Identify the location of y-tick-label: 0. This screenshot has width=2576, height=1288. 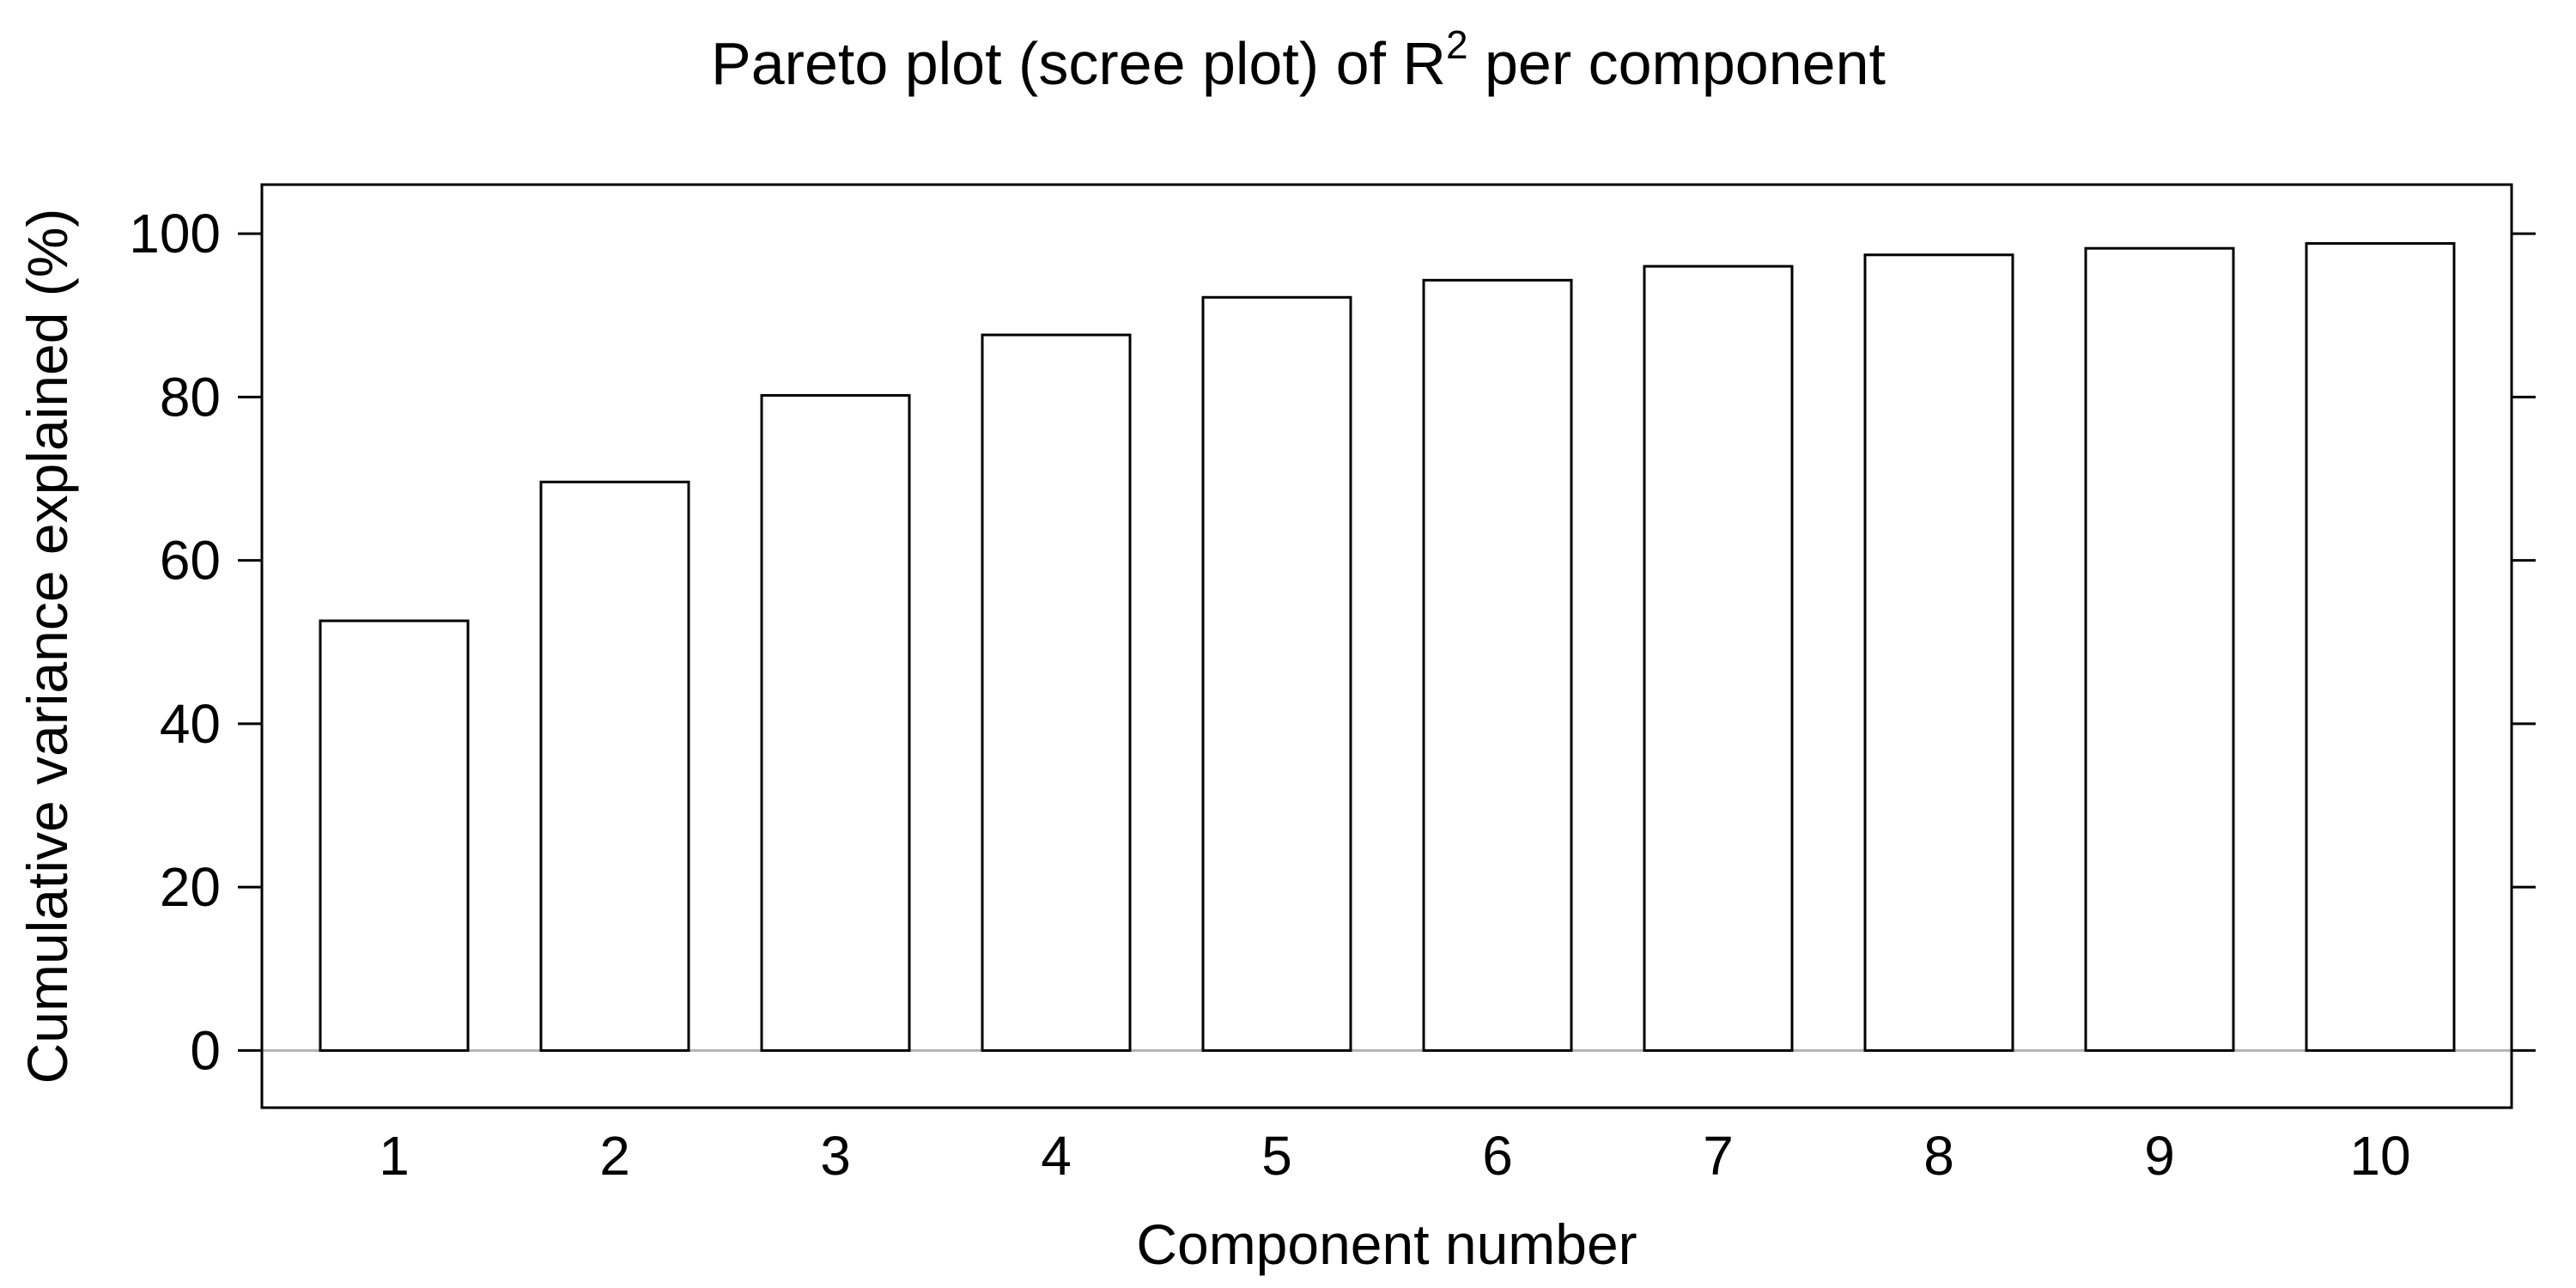
(206, 1050).